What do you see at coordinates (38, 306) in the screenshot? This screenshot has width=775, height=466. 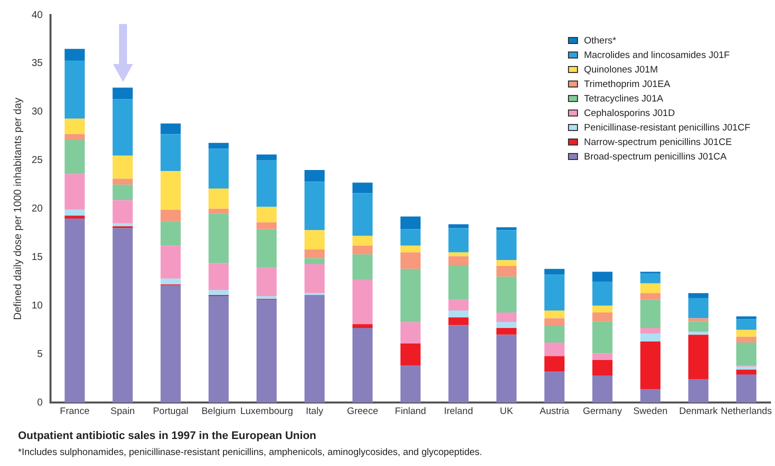 I see `y-tick-label: 10` at bounding box center [38, 306].